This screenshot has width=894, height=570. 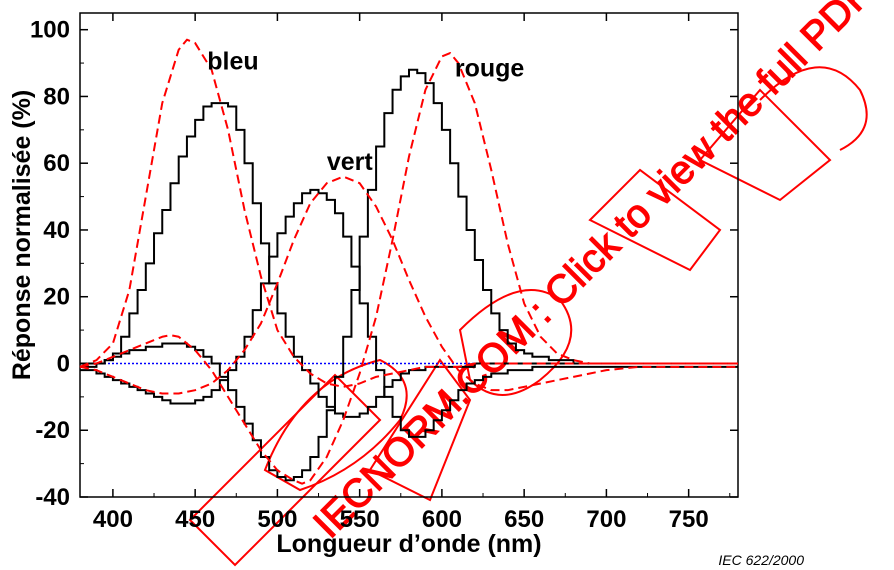 I want to click on x-tick-label: 450, so click(x=195, y=519).